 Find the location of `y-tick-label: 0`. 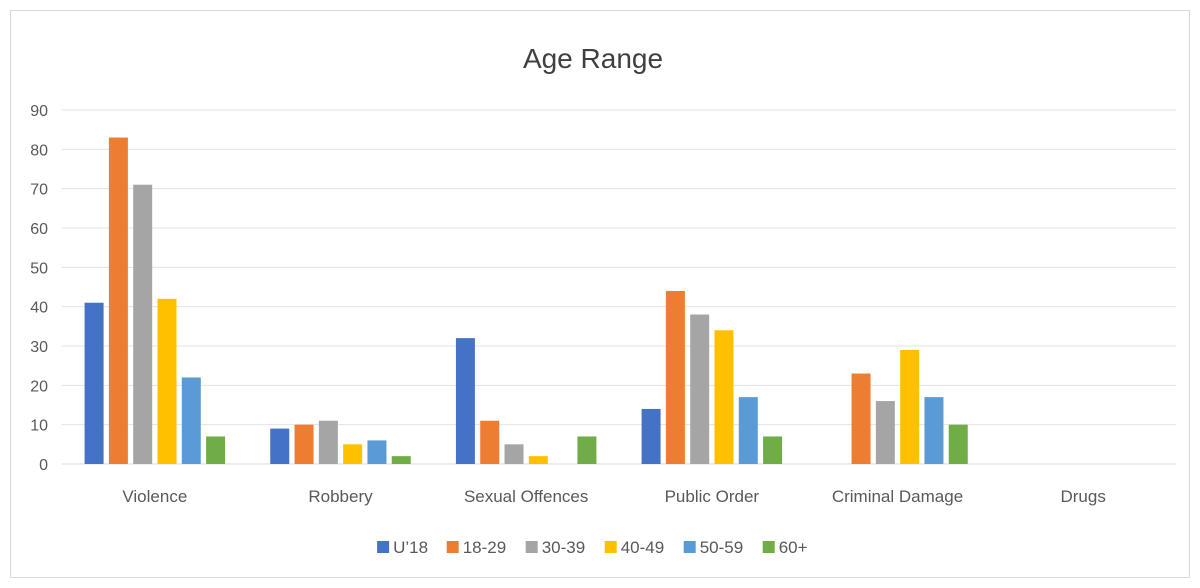

y-tick-label: 0 is located at coordinates (43, 465).